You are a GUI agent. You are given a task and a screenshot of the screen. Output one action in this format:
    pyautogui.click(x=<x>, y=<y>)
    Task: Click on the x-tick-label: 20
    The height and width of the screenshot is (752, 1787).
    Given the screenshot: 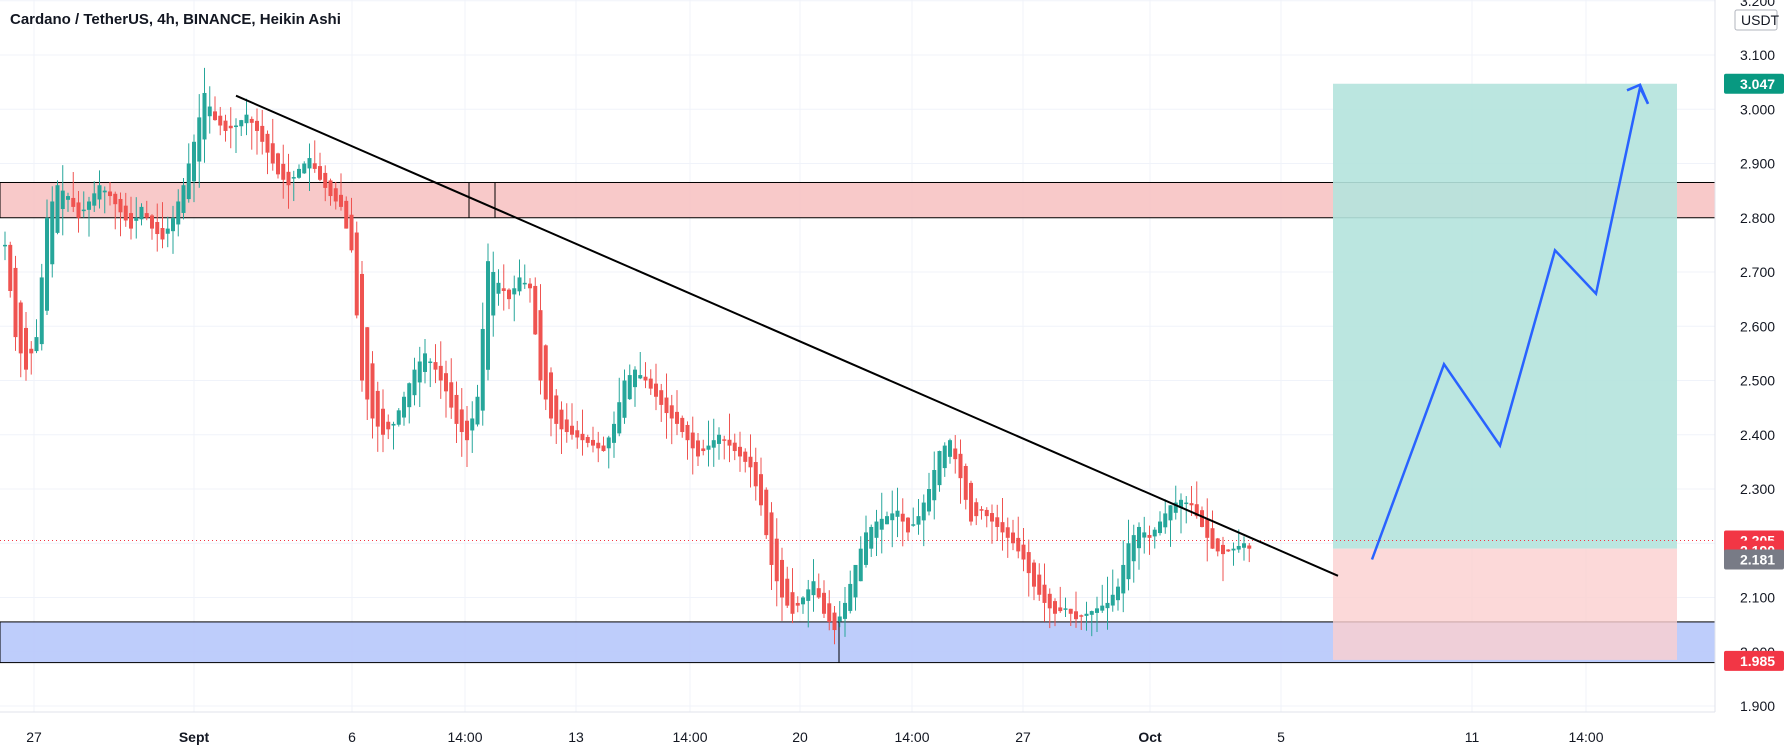 What is the action you would take?
    pyautogui.click(x=800, y=737)
    